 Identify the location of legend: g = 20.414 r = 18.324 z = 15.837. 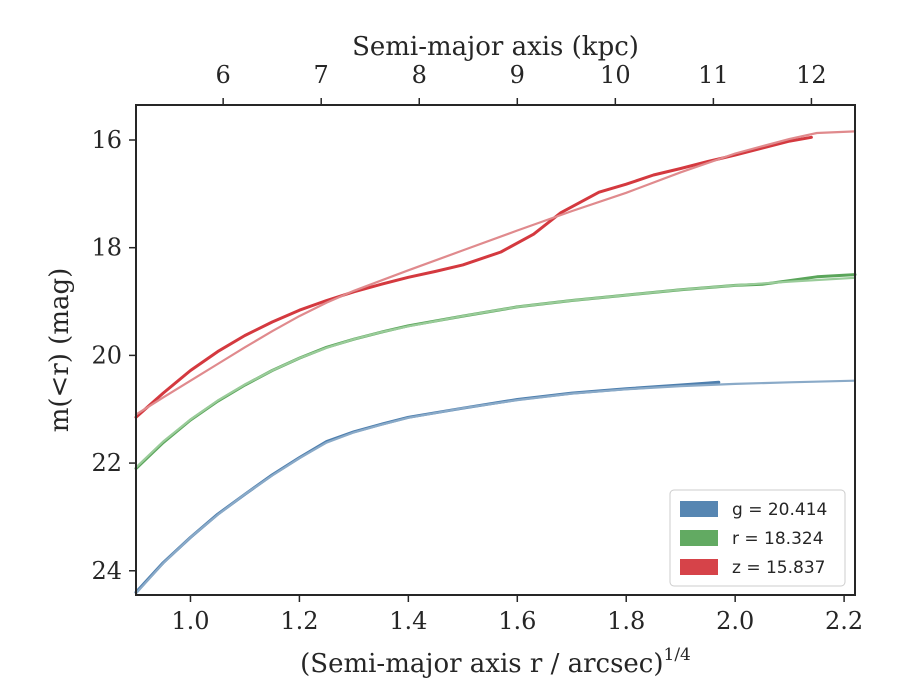
(757, 538).